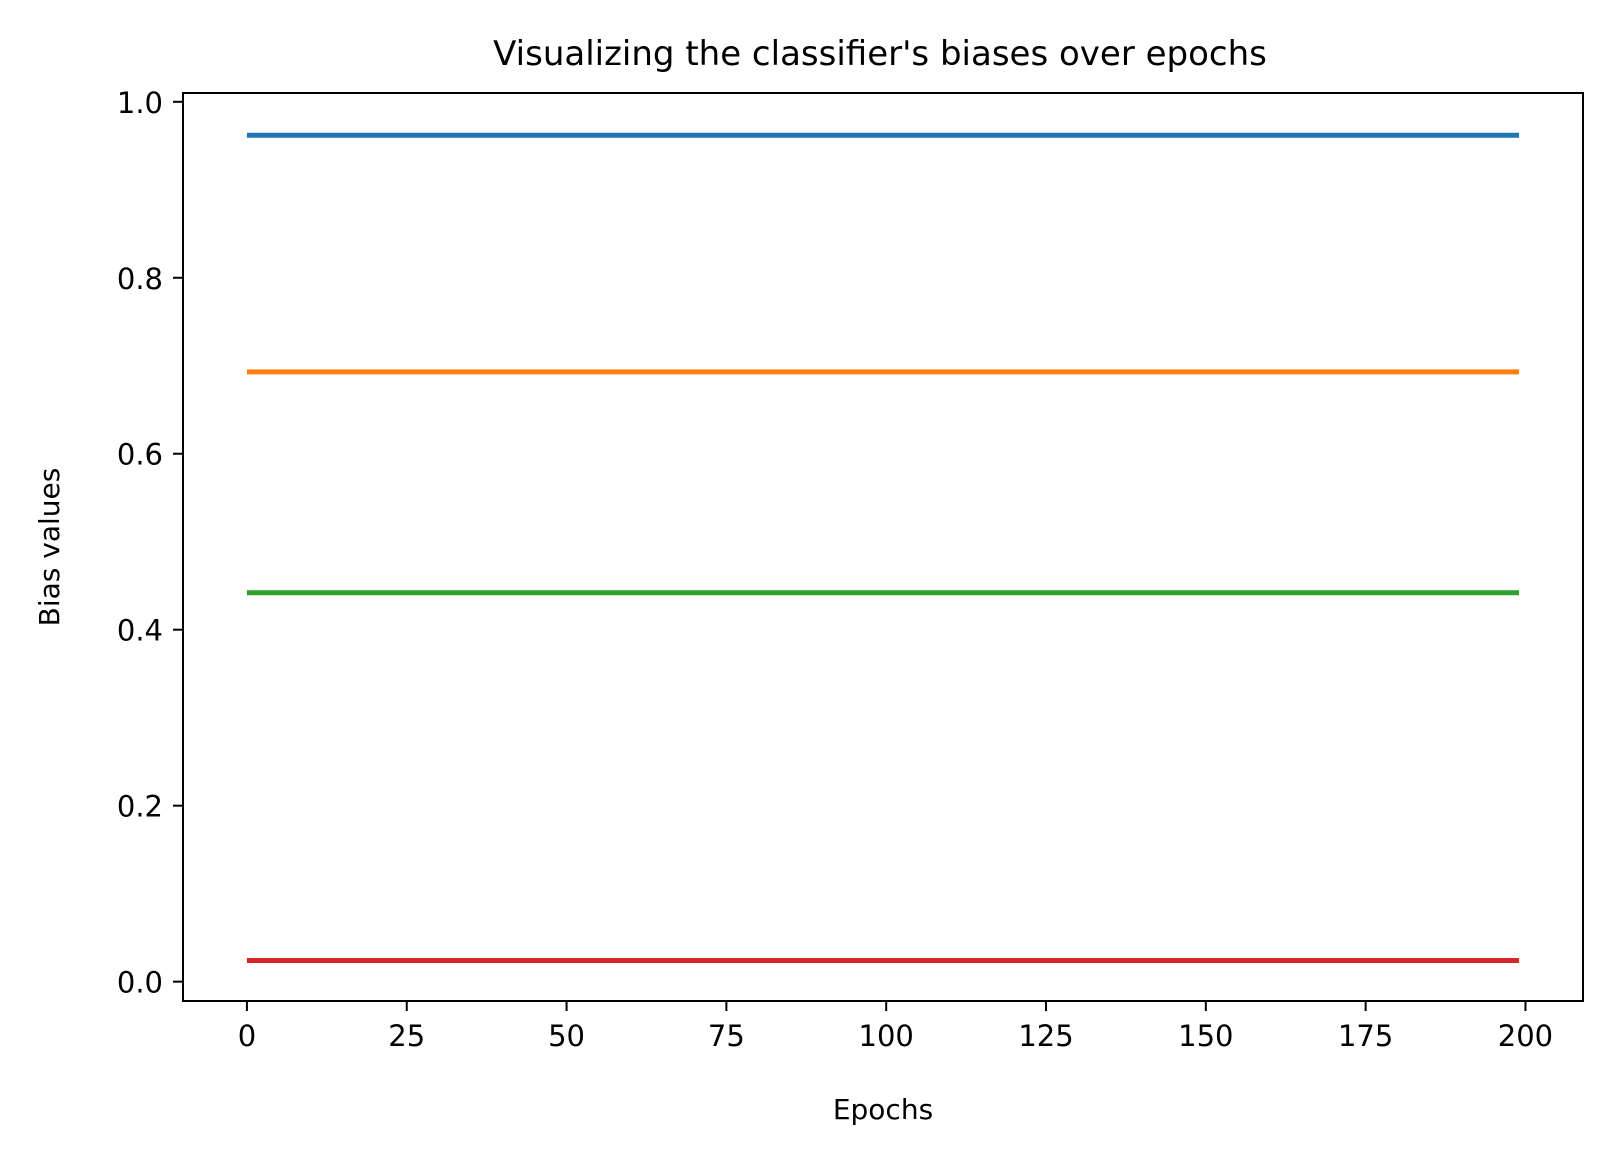  I want to click on x-tick-label: 25, so click(406, 1036).